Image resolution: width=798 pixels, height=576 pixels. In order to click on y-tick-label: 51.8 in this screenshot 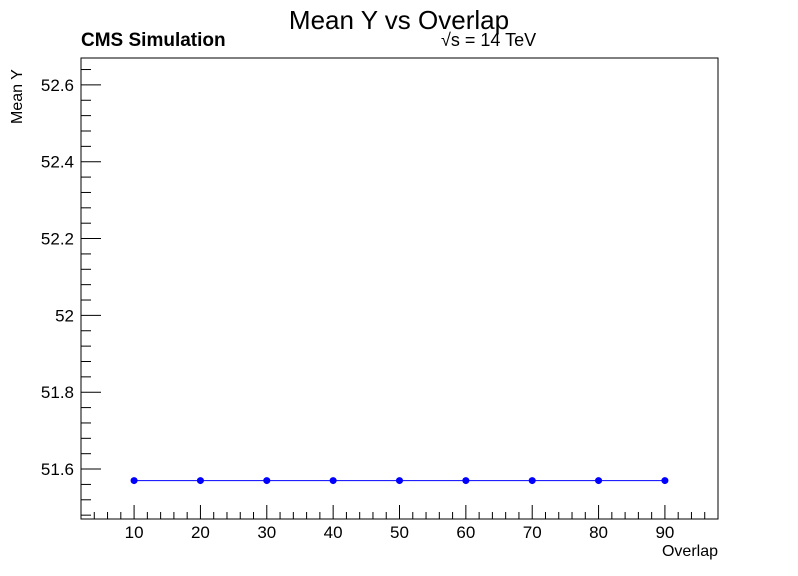, I will do `click(57, 392)`.